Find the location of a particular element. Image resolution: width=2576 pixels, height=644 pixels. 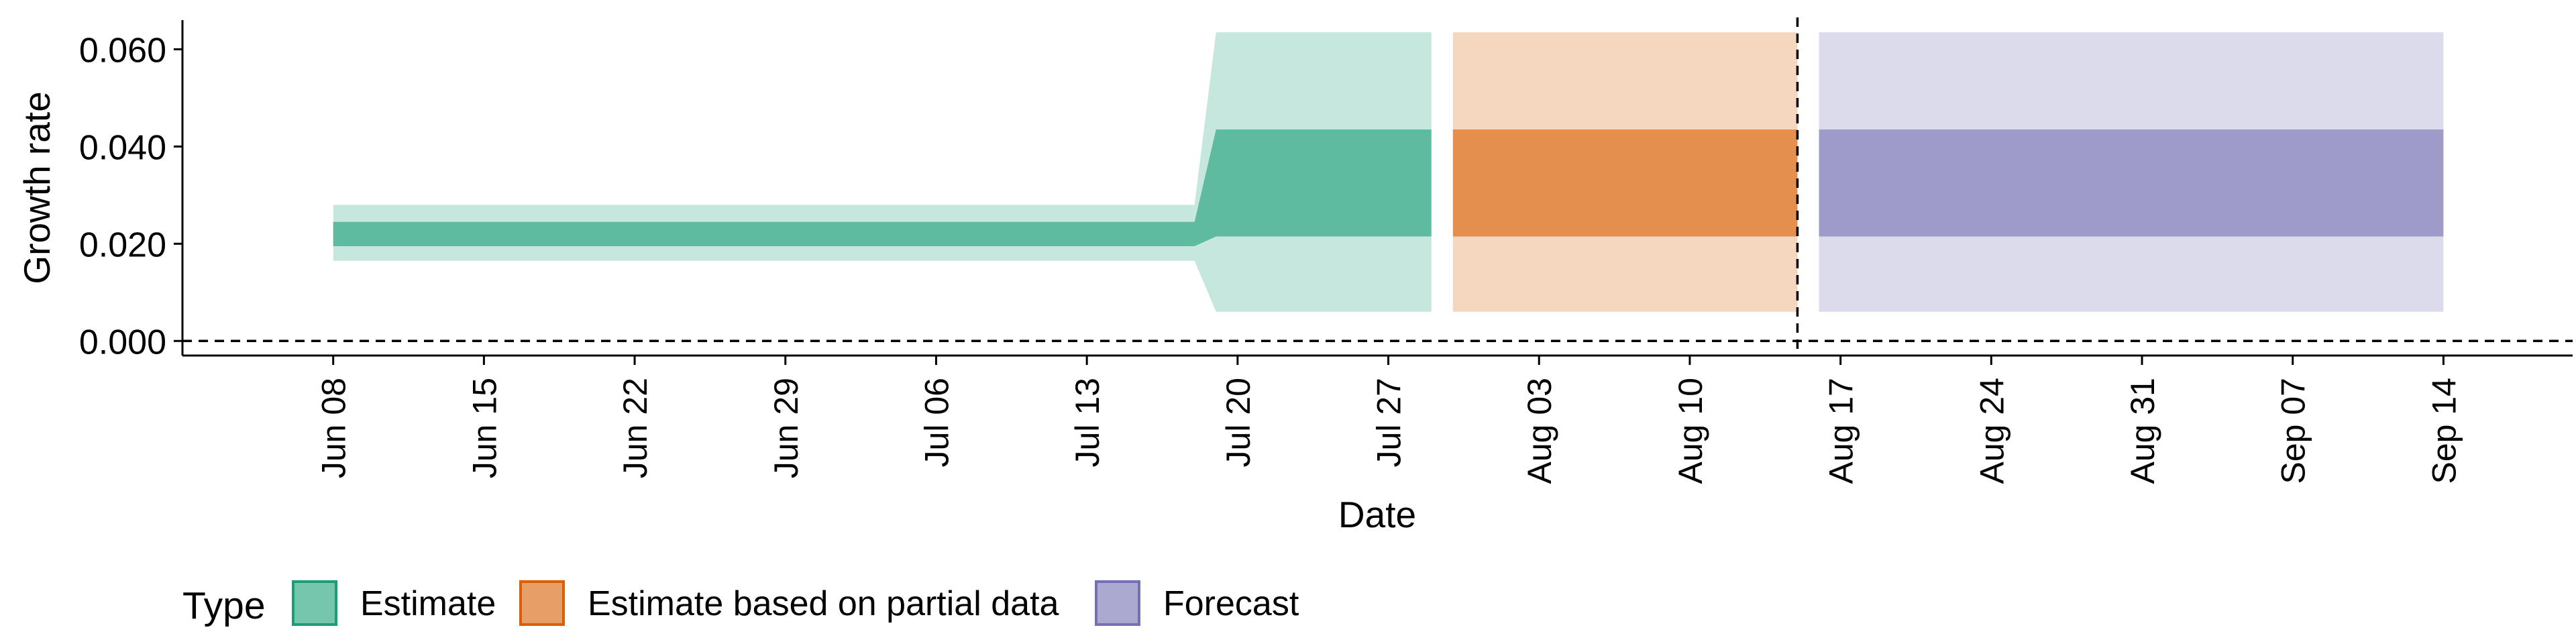

legend-swatch-estimate-based-on-partial-data is located at coordinates (542, 603).